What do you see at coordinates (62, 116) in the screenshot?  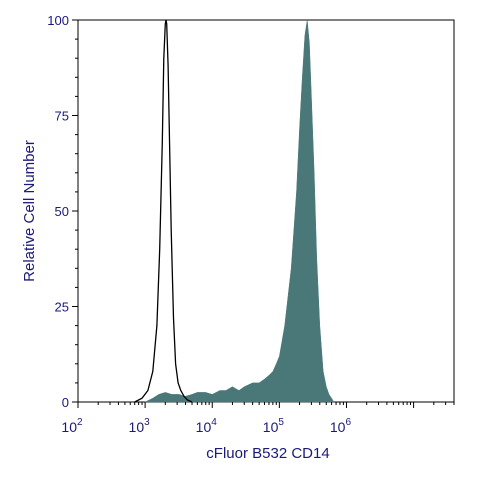 I see `y-tick-label: 75` at bounding box center [62, 116].